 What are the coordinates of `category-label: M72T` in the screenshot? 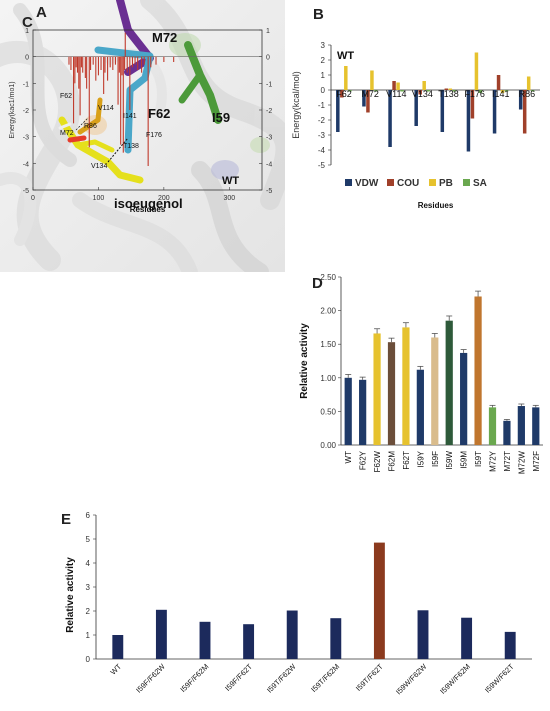 It's located at (507, 461).